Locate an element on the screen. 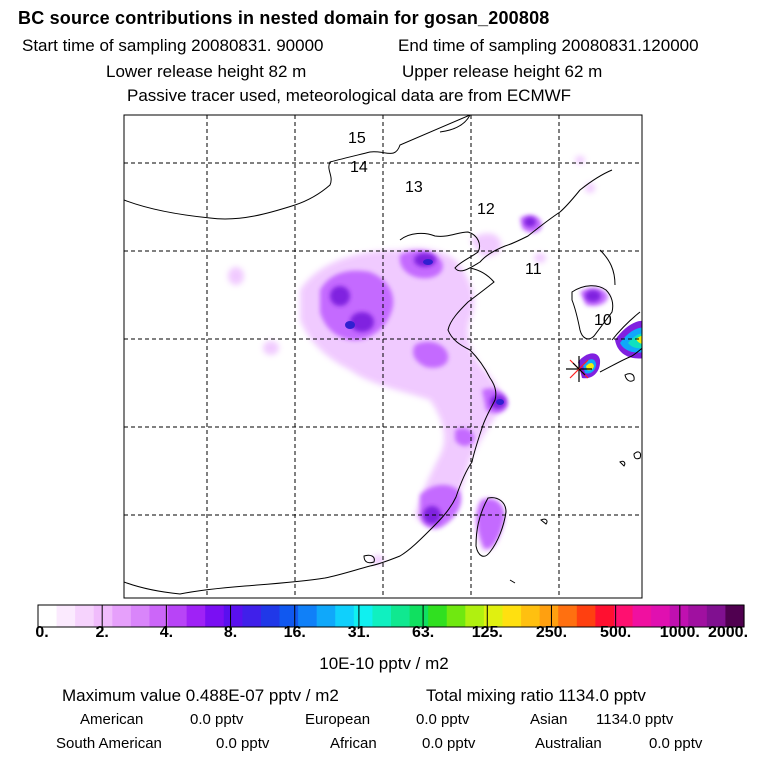  receptor-star-icon is located at coordinates (579, 369).